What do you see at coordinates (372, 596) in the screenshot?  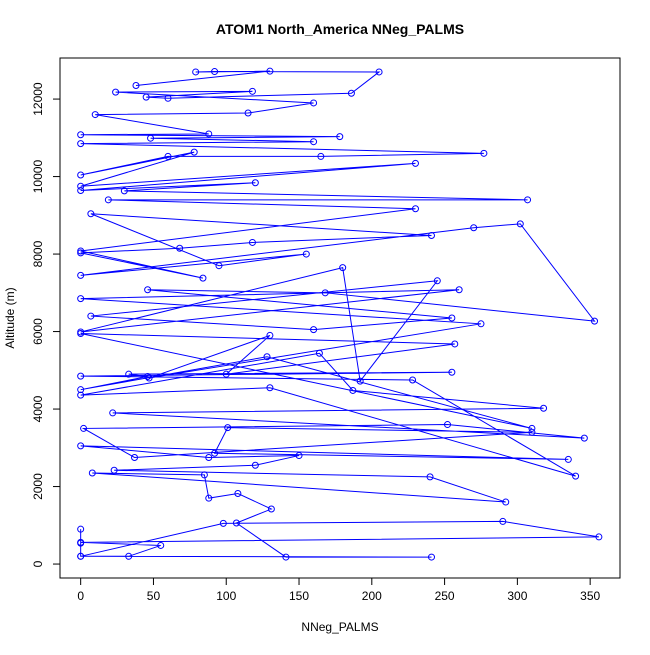 I see `x-tick-label: 200` at bounding box center [372, 596].